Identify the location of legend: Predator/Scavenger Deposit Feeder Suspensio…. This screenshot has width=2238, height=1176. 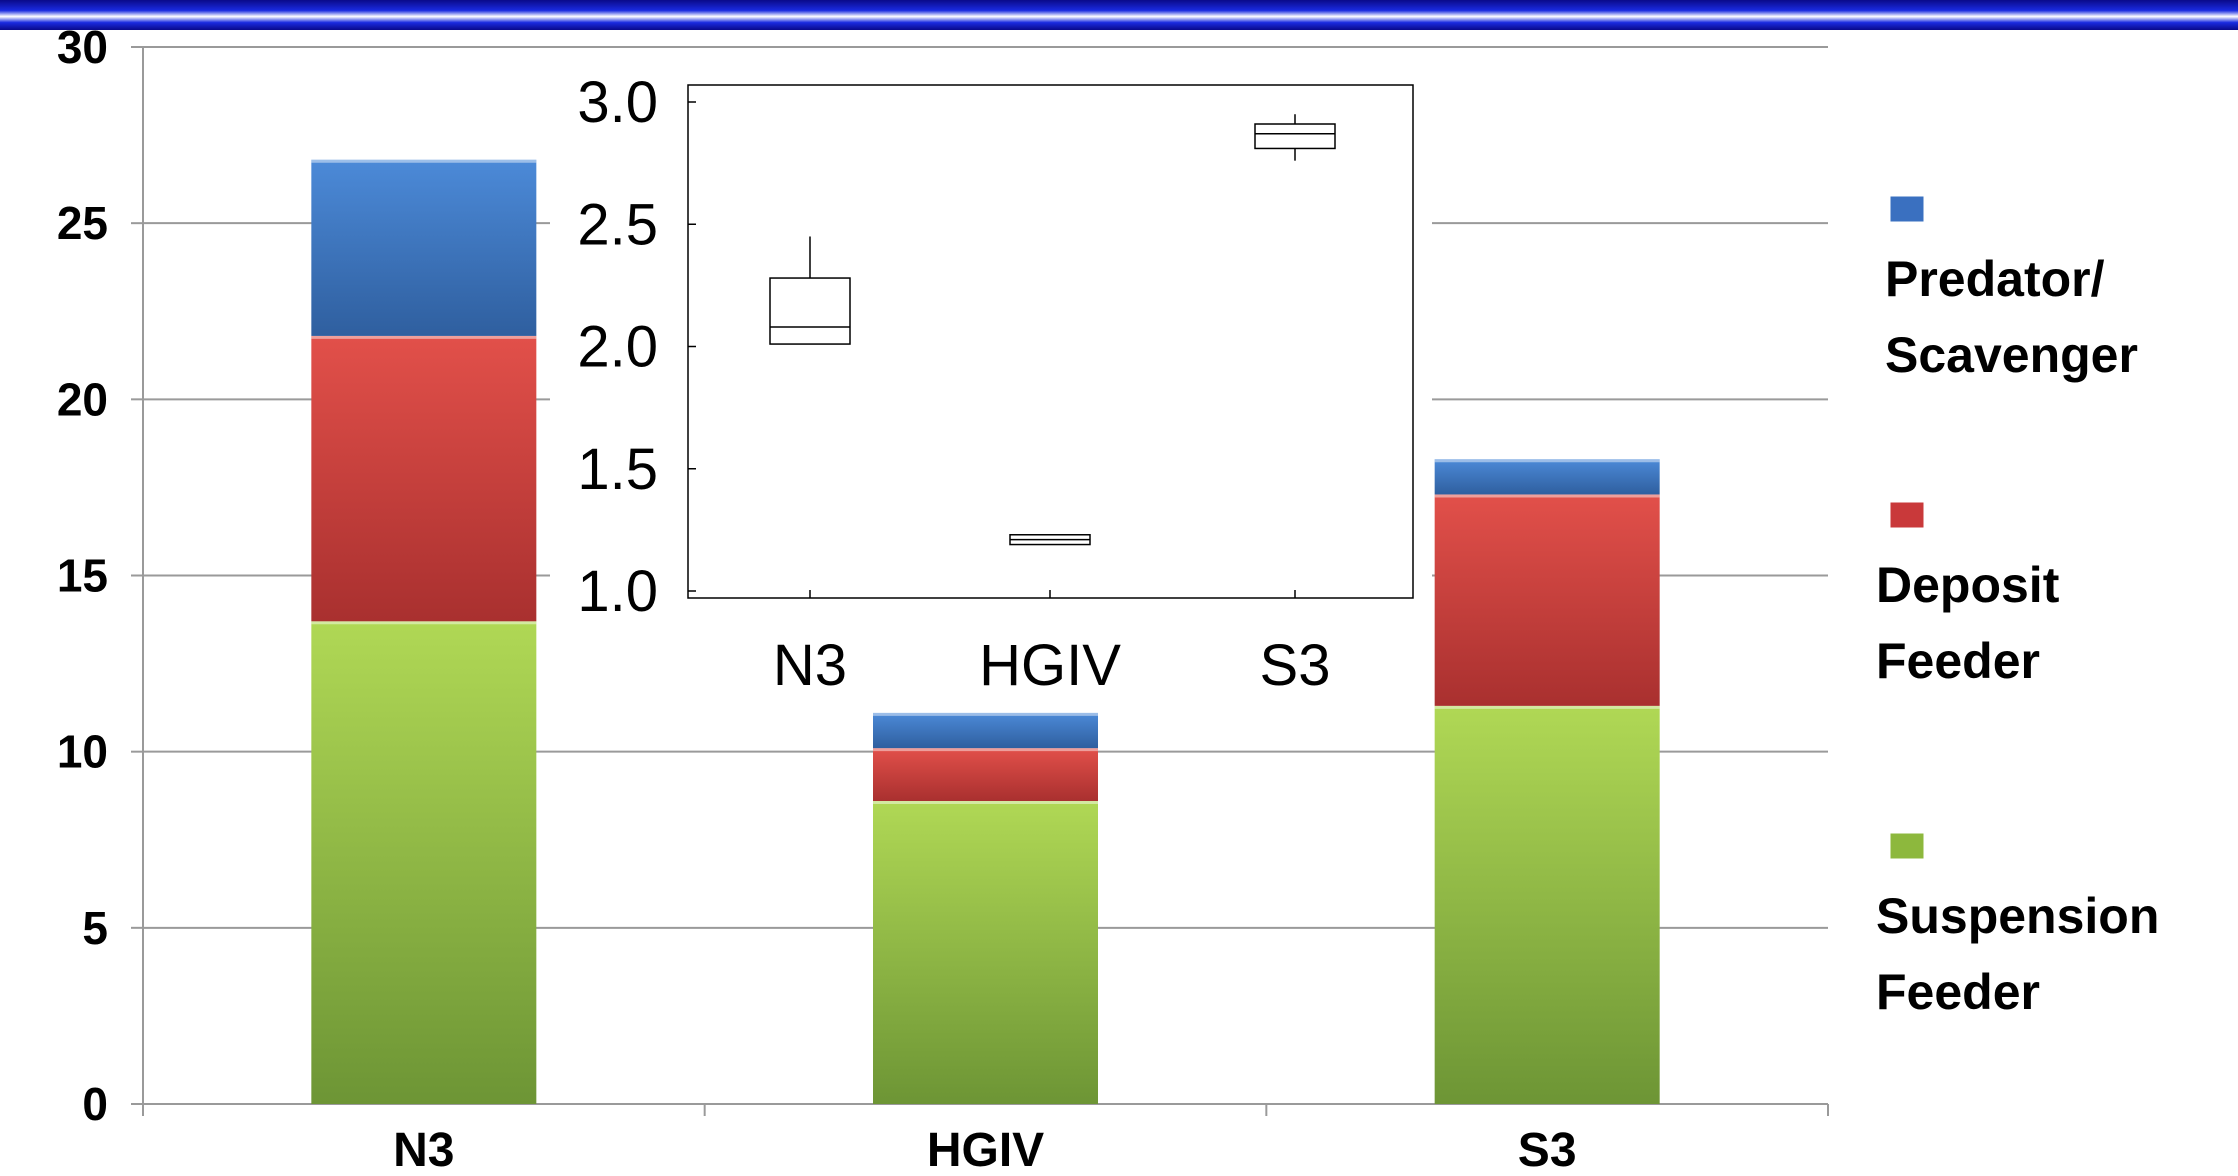
(2017, 607).